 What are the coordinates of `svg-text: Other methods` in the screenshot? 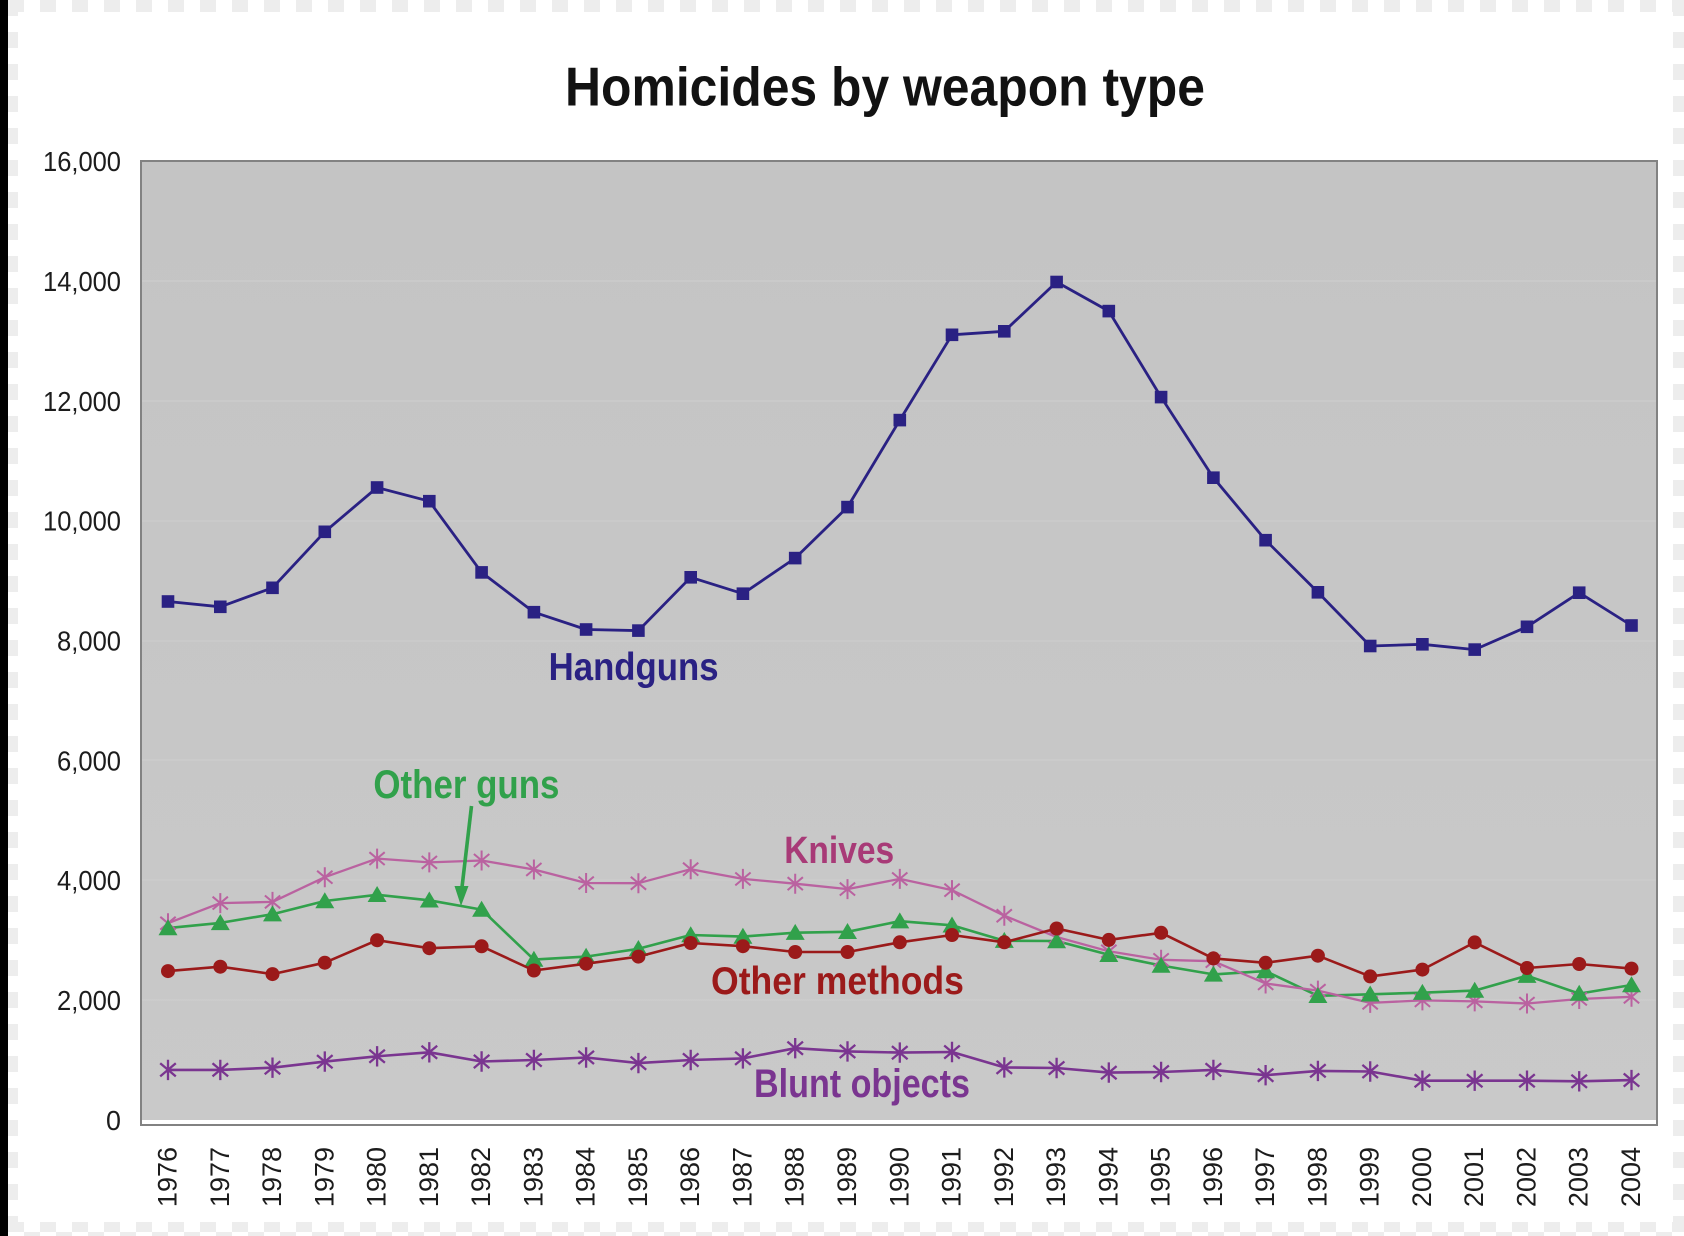 It's located at (837, 980).